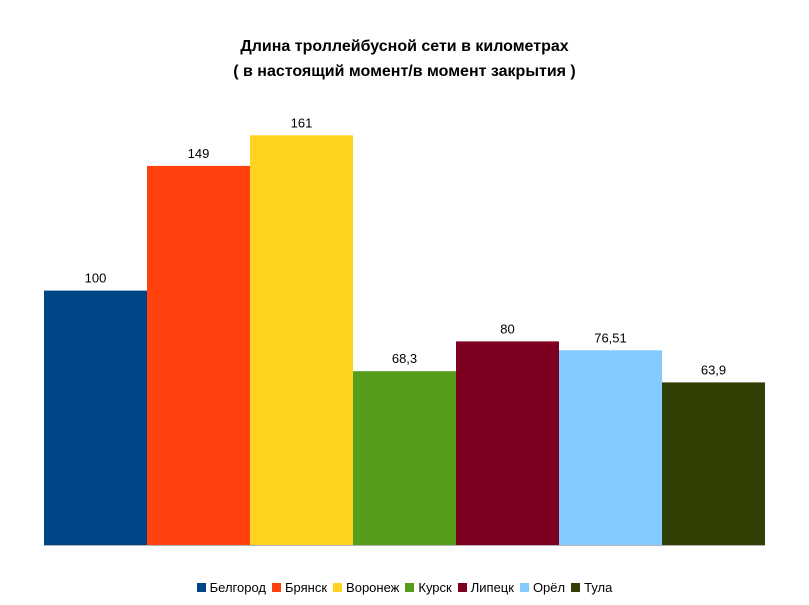  What do you see at coordinates (199, 153) in the screenshot?
I see `data-label-2: 149` at bounding box center [199, 153].